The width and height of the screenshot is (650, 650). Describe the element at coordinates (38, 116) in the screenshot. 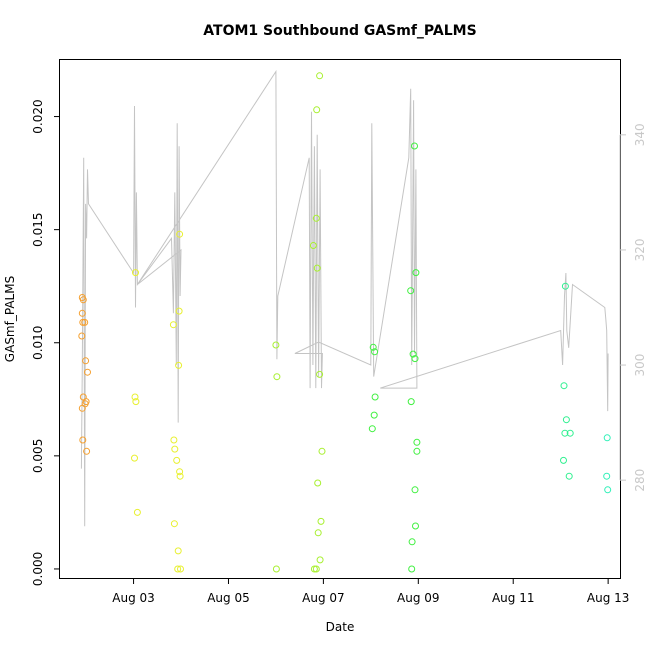

I see `y-tick-label: 0.020` at that location.